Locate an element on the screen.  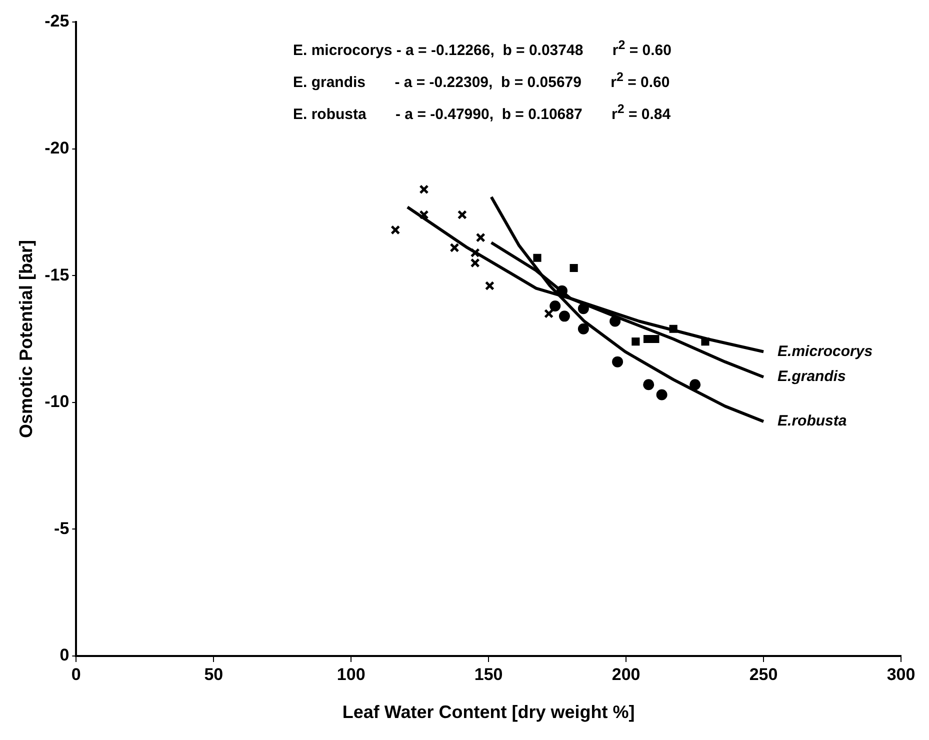
x-axis-title: Leaf Water Content [dry weight %] is located at coordinates (488, 712).